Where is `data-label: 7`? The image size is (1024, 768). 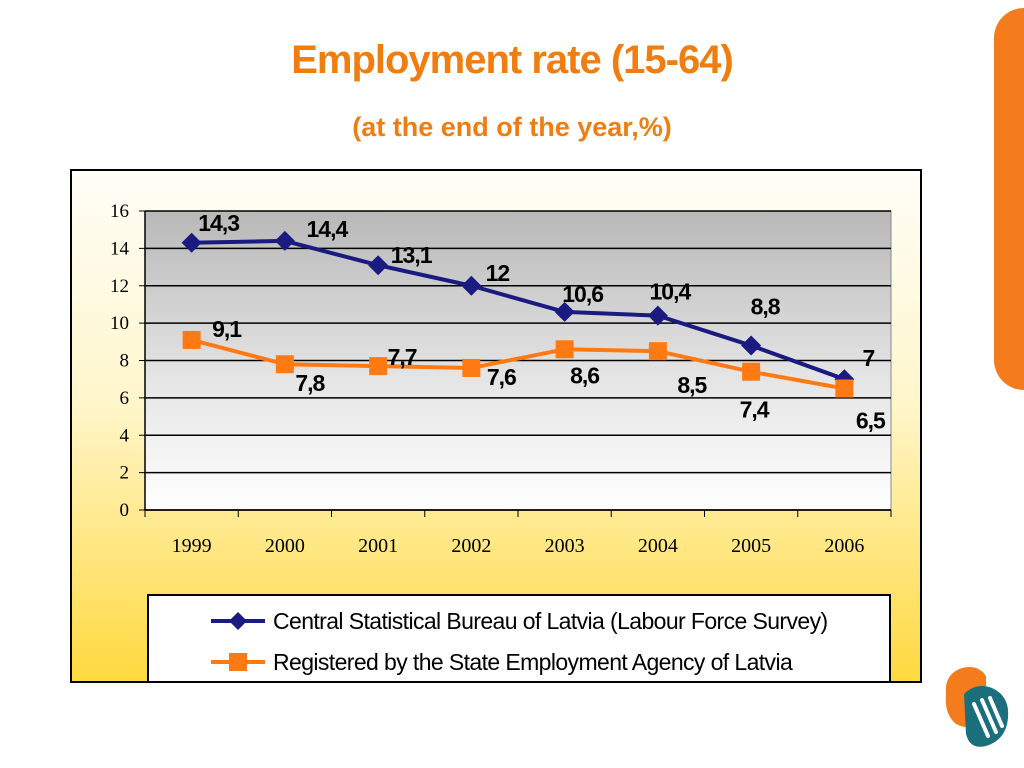 data-label: 7 is located at coordinates (868, 358).